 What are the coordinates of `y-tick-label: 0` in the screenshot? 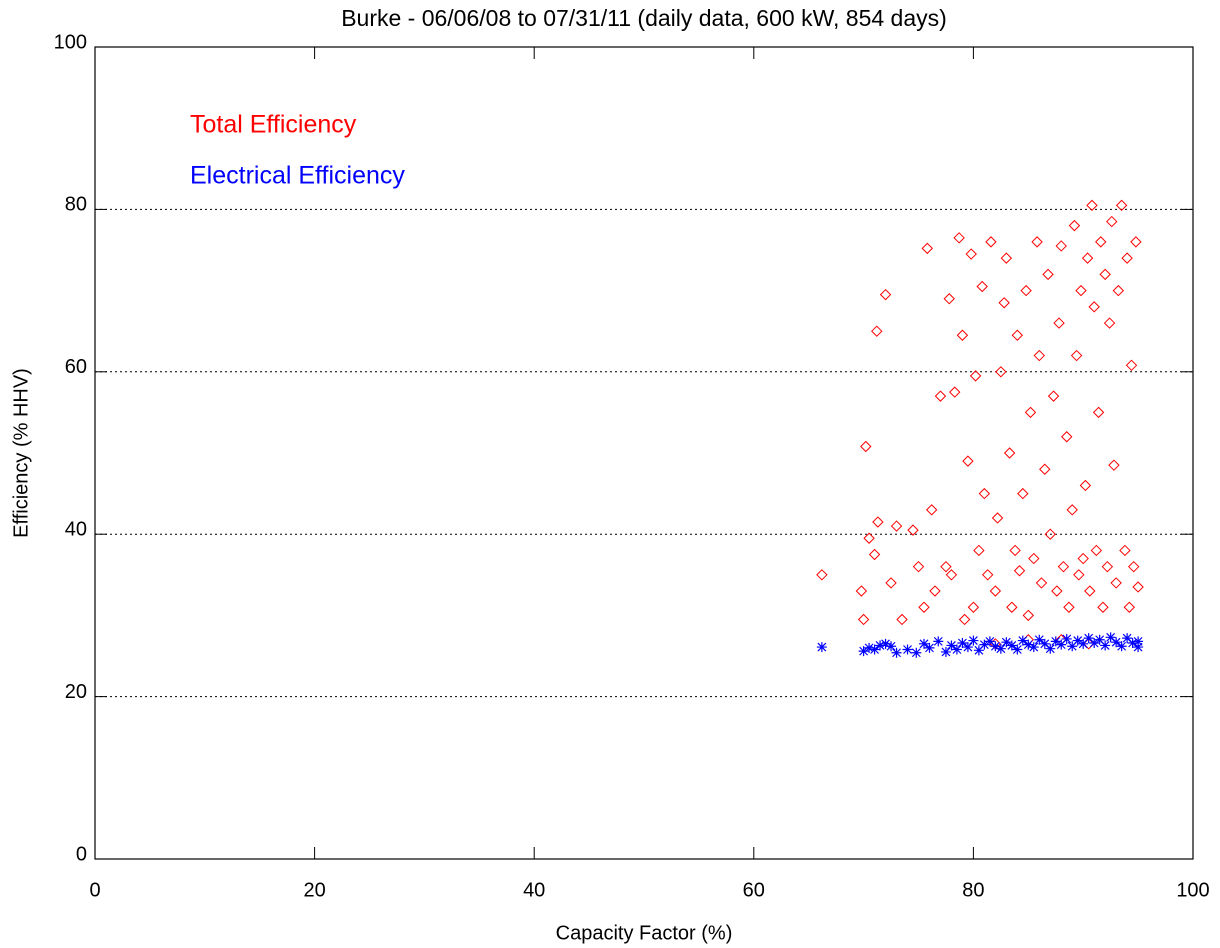 It's located at (81, 854).